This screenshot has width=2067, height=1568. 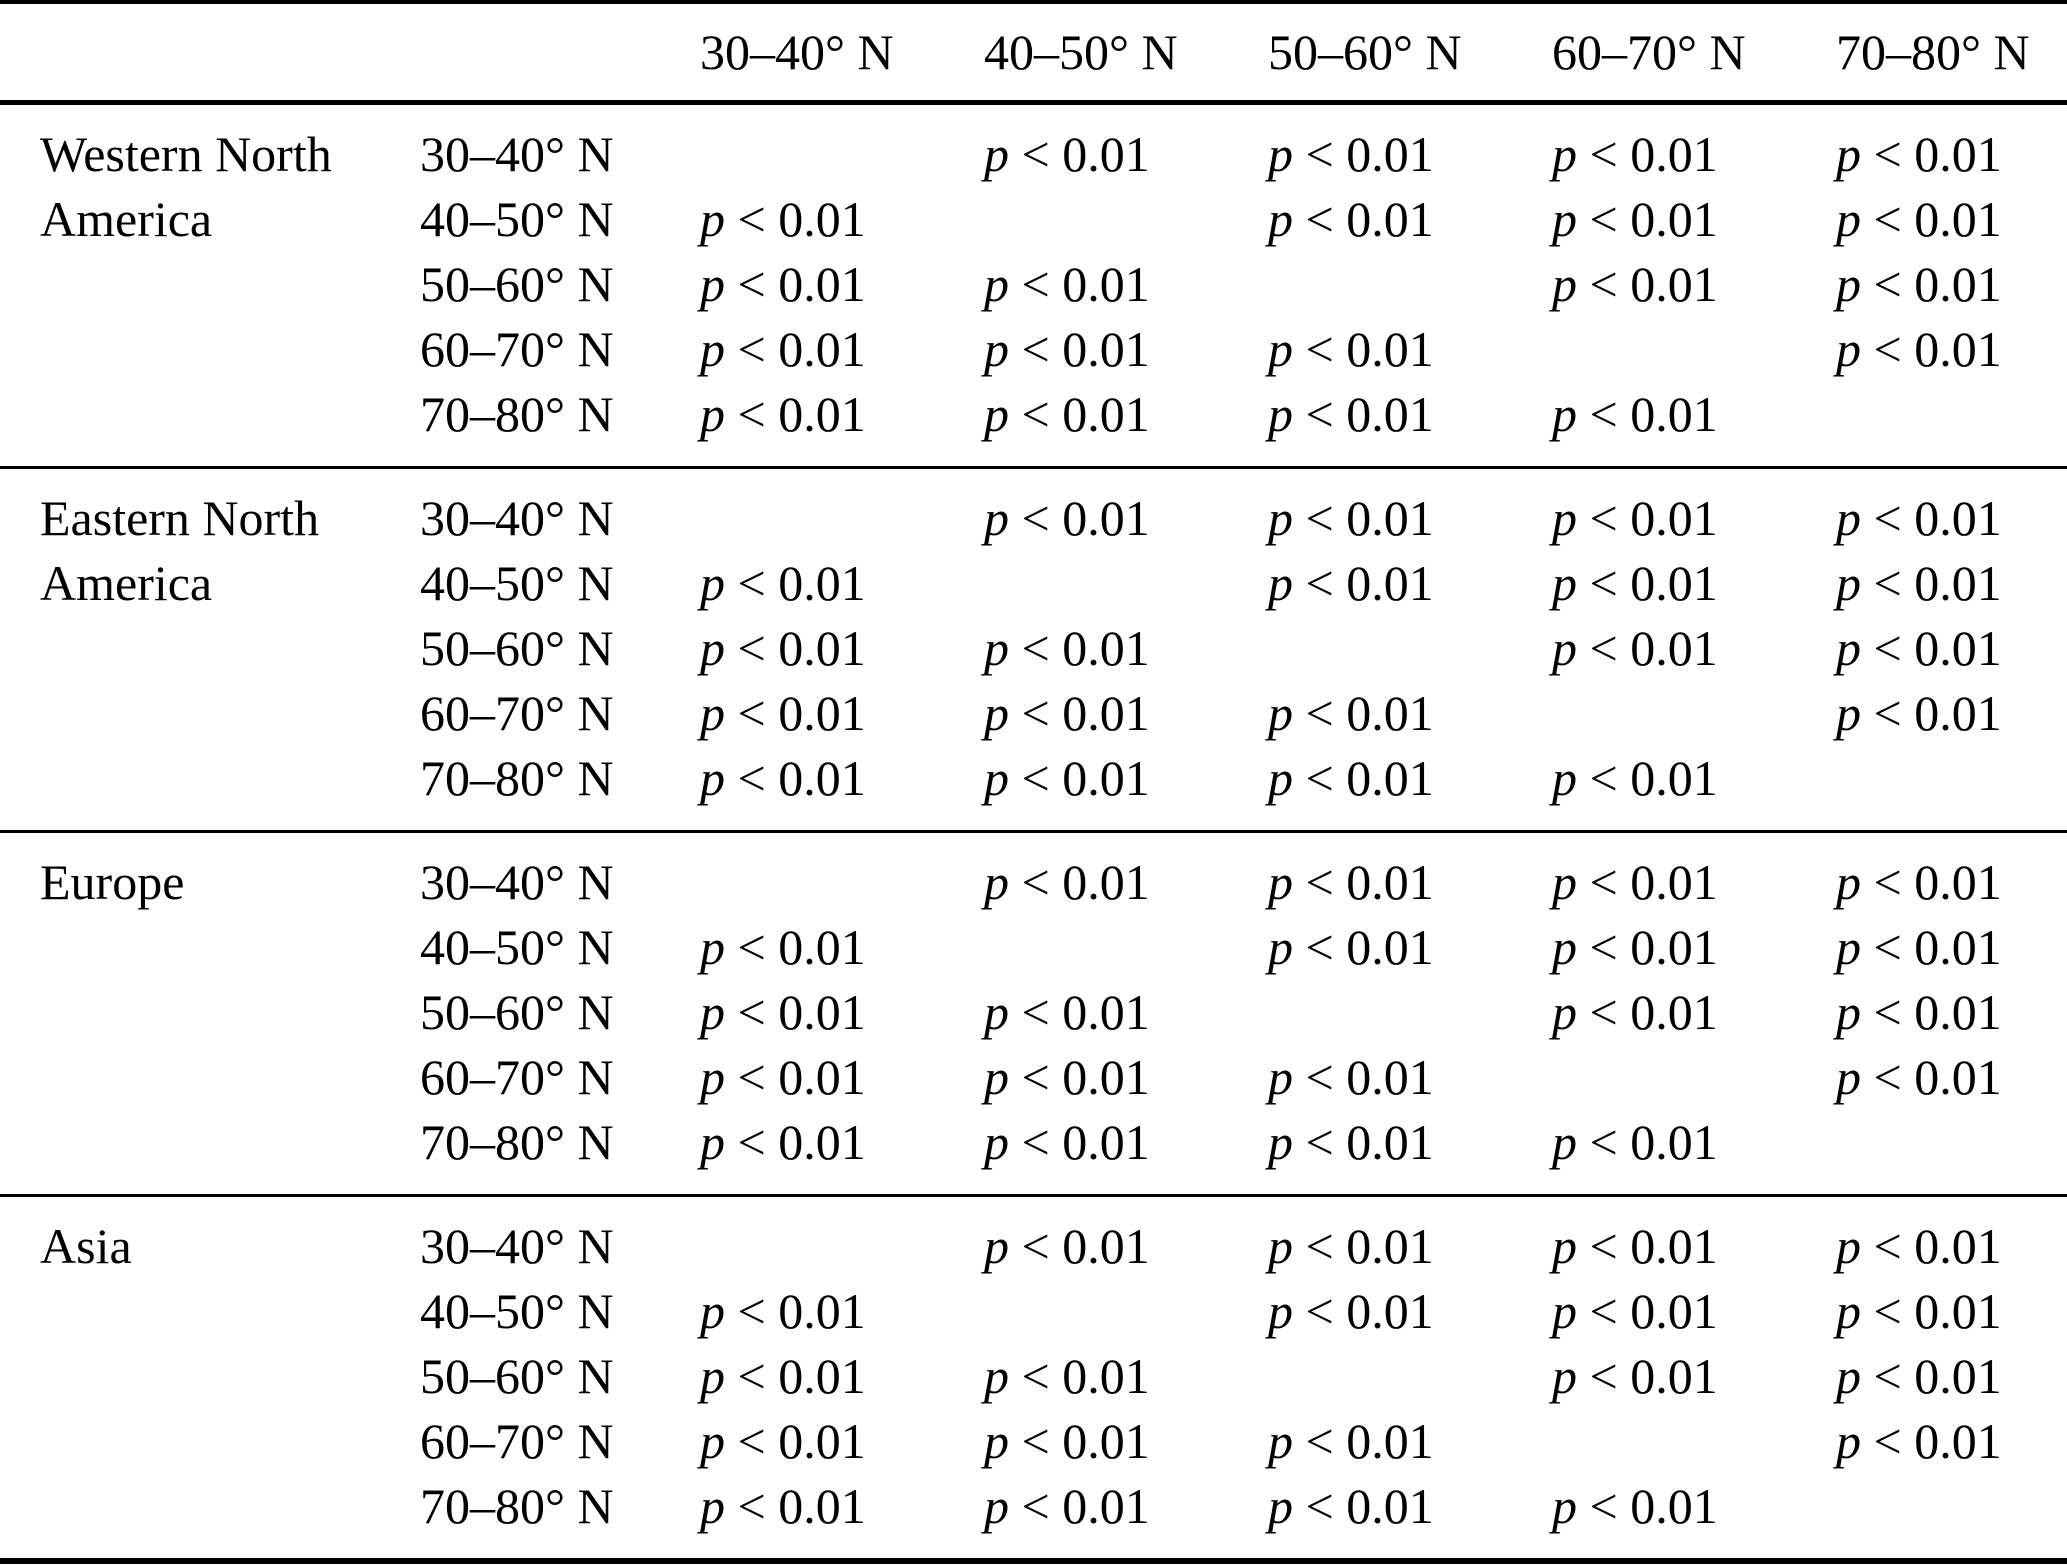 I want to click on region-label: Asia, so click(x=192, y=1379).